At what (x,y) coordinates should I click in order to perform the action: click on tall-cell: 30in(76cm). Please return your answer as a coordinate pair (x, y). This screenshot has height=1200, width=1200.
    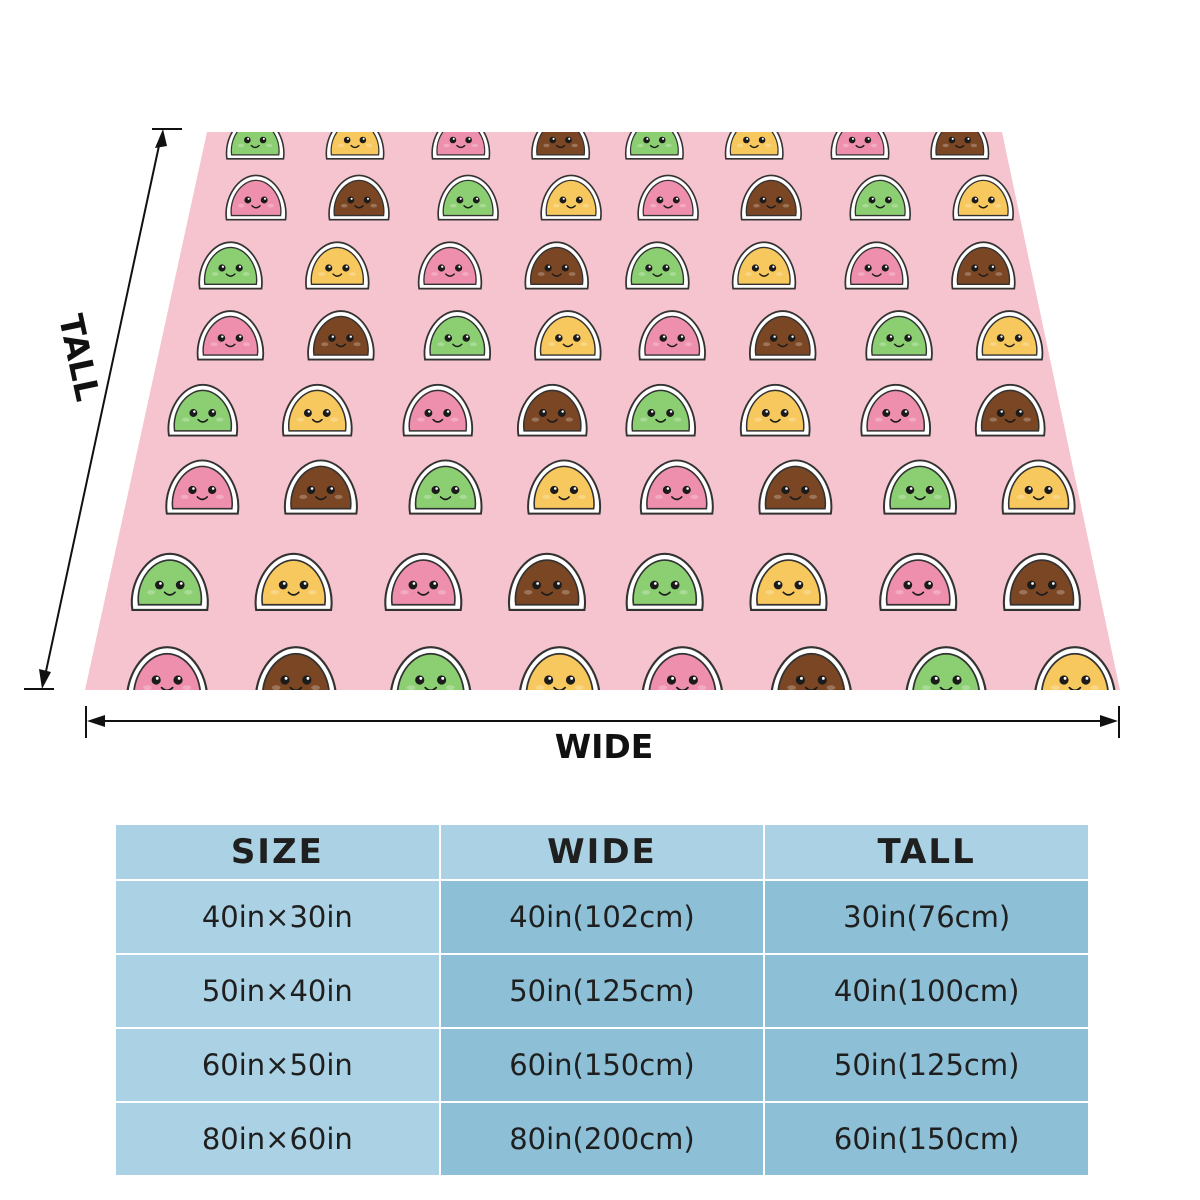
    Looking at the image, I should click on (926, 917).